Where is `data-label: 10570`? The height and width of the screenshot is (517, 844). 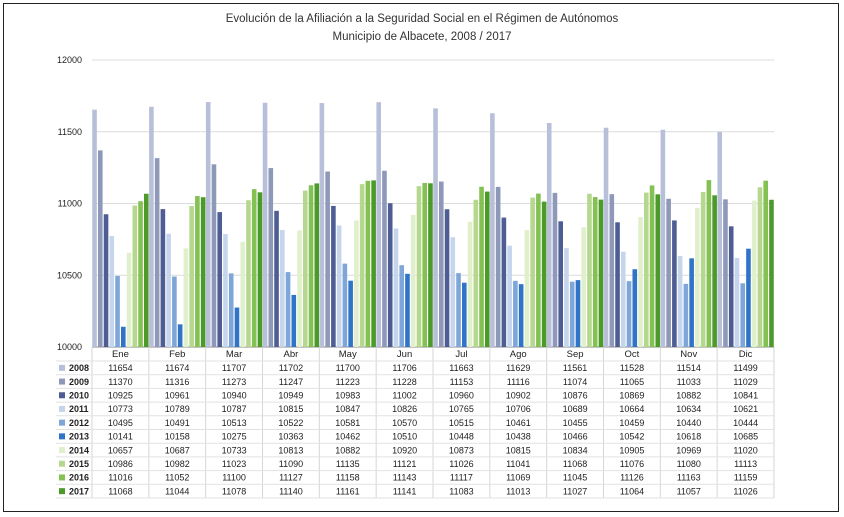 data-label: 10570 is located at coordinates (404, 423).